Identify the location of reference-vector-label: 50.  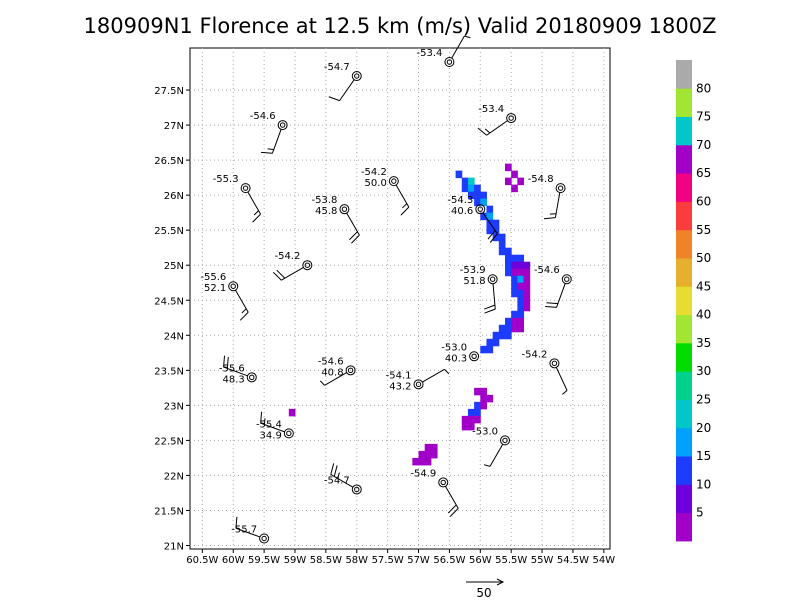
(483, 593).